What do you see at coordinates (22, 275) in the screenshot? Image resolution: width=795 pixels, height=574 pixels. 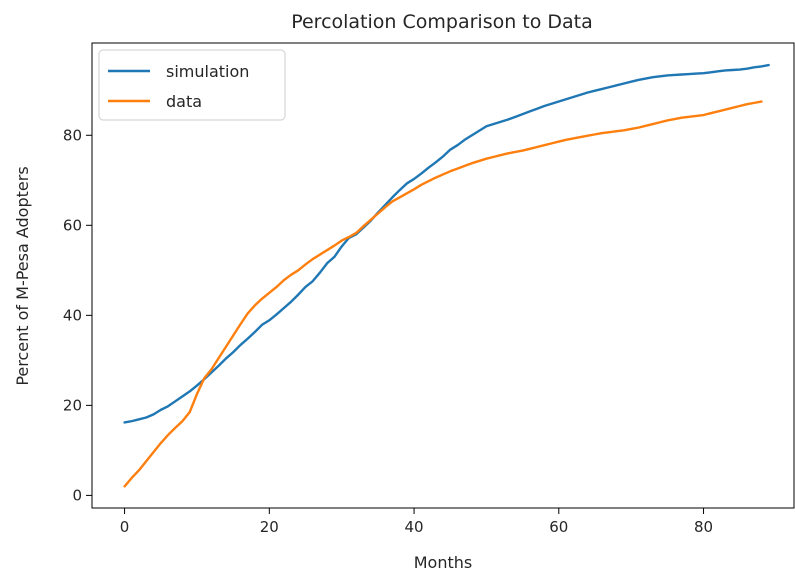 I see `y-axis-label: Percent of M-Pesa Adopters` at bounding box center [22, 275].